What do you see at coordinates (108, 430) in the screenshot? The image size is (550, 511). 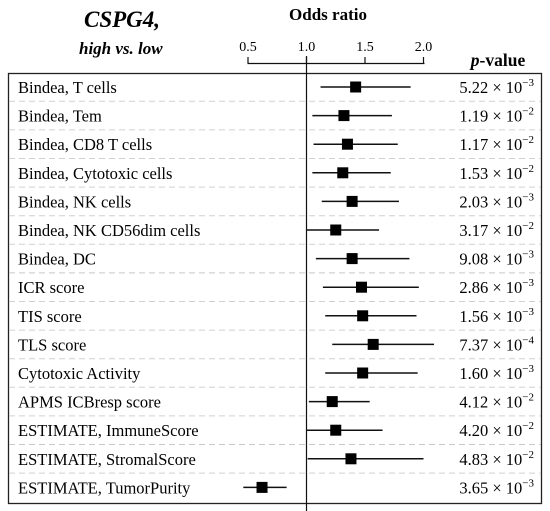 I see `row-label: ESTIMATE, ImmuneScore` at bounding box center [108, 430].